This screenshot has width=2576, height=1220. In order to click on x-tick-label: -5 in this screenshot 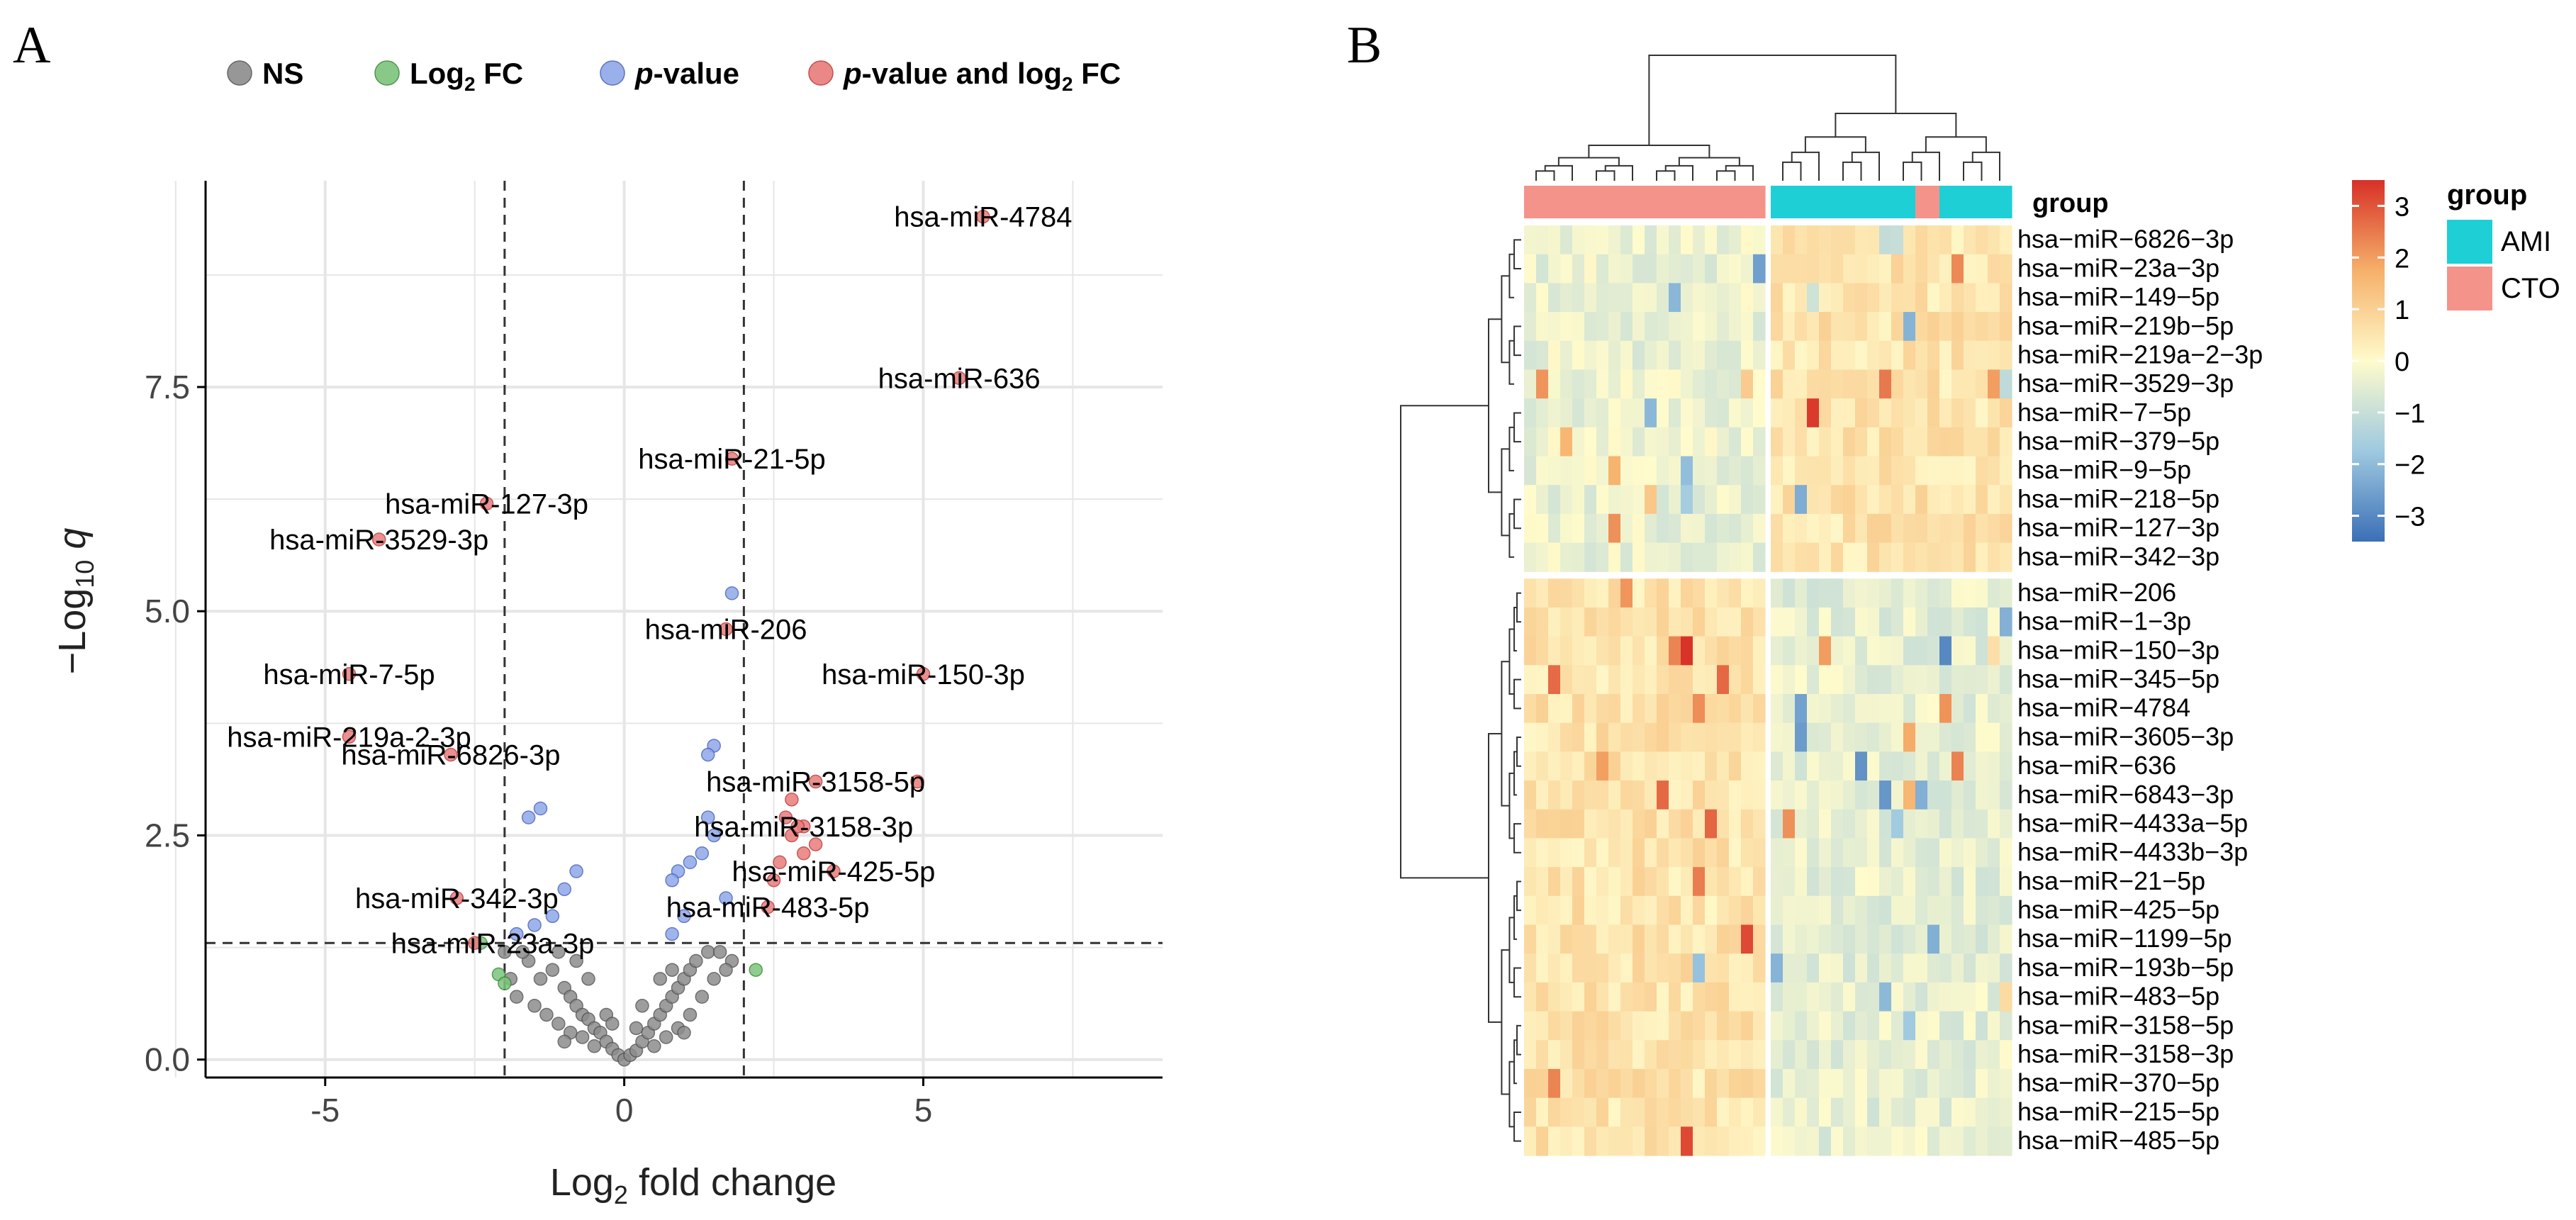, I will do `click(325, 1110)`.